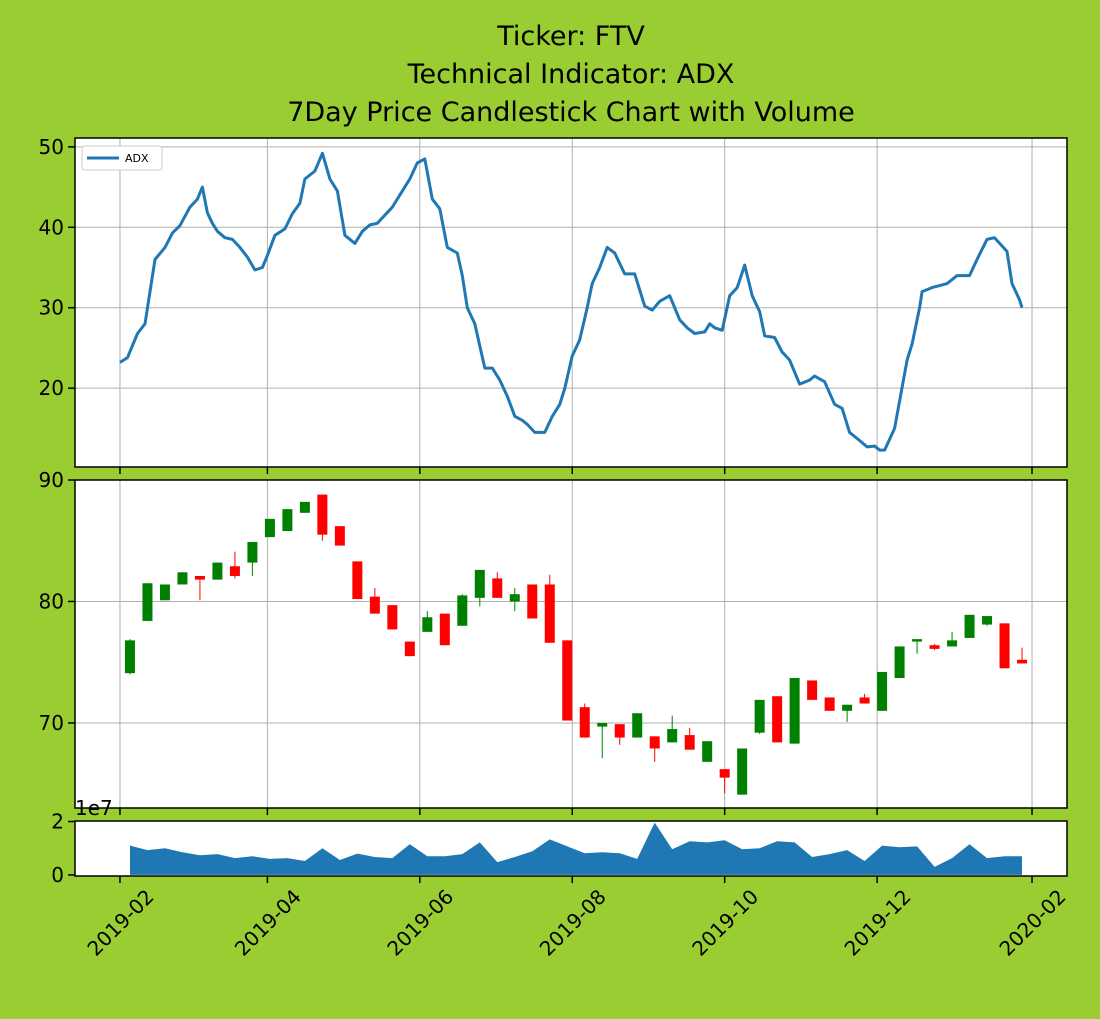 This screenshot has height=1019, width=1100. I want to click on y-tick-label: 80, so click(51, 601).